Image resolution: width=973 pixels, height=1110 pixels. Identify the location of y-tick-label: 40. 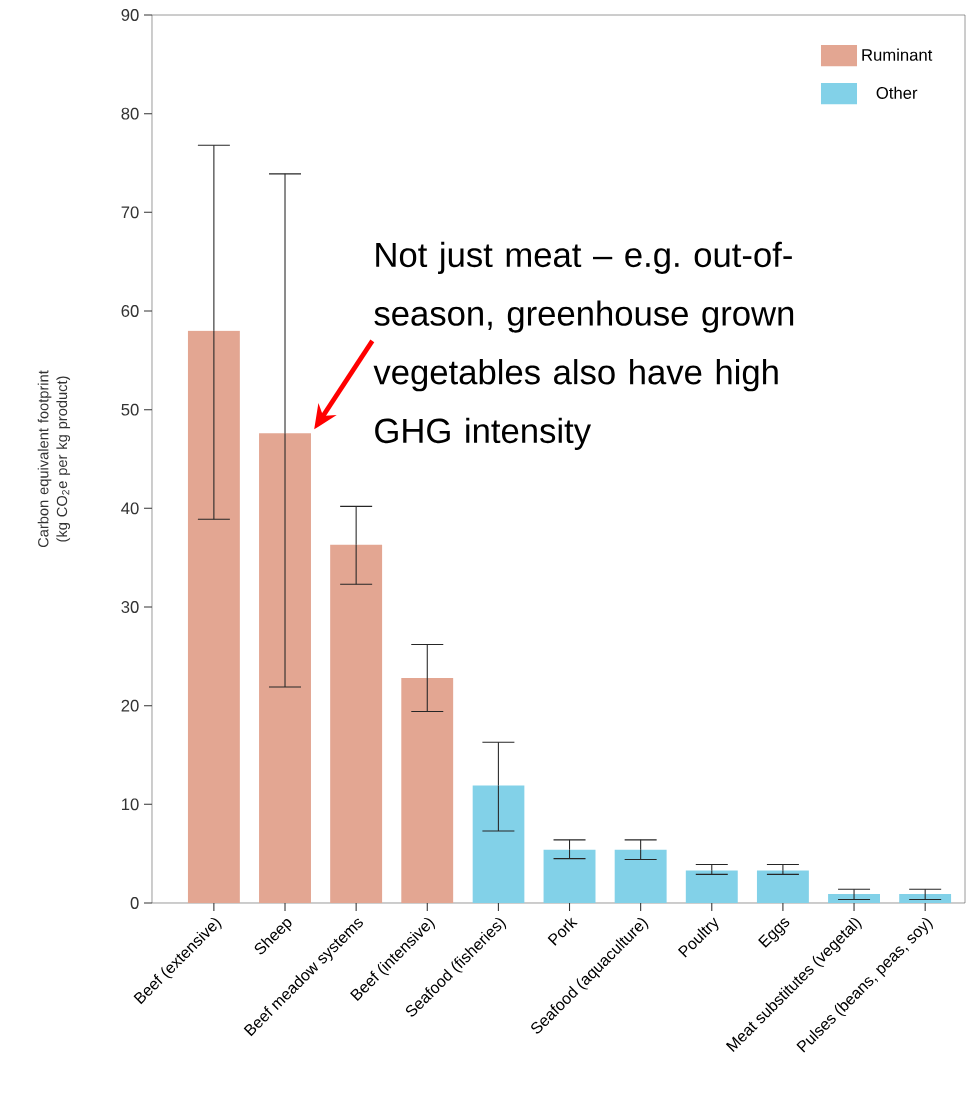
(130, 508).